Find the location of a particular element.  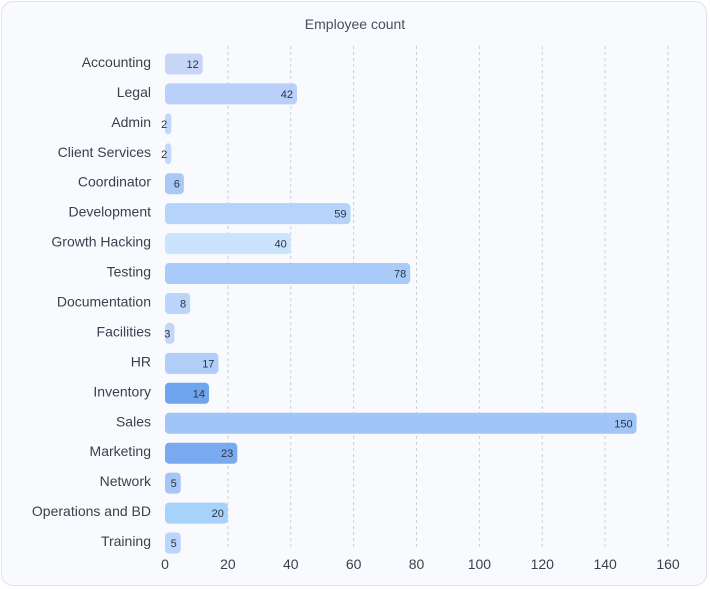

category-label: Growth Hacking is located at coordinates (101, 242).